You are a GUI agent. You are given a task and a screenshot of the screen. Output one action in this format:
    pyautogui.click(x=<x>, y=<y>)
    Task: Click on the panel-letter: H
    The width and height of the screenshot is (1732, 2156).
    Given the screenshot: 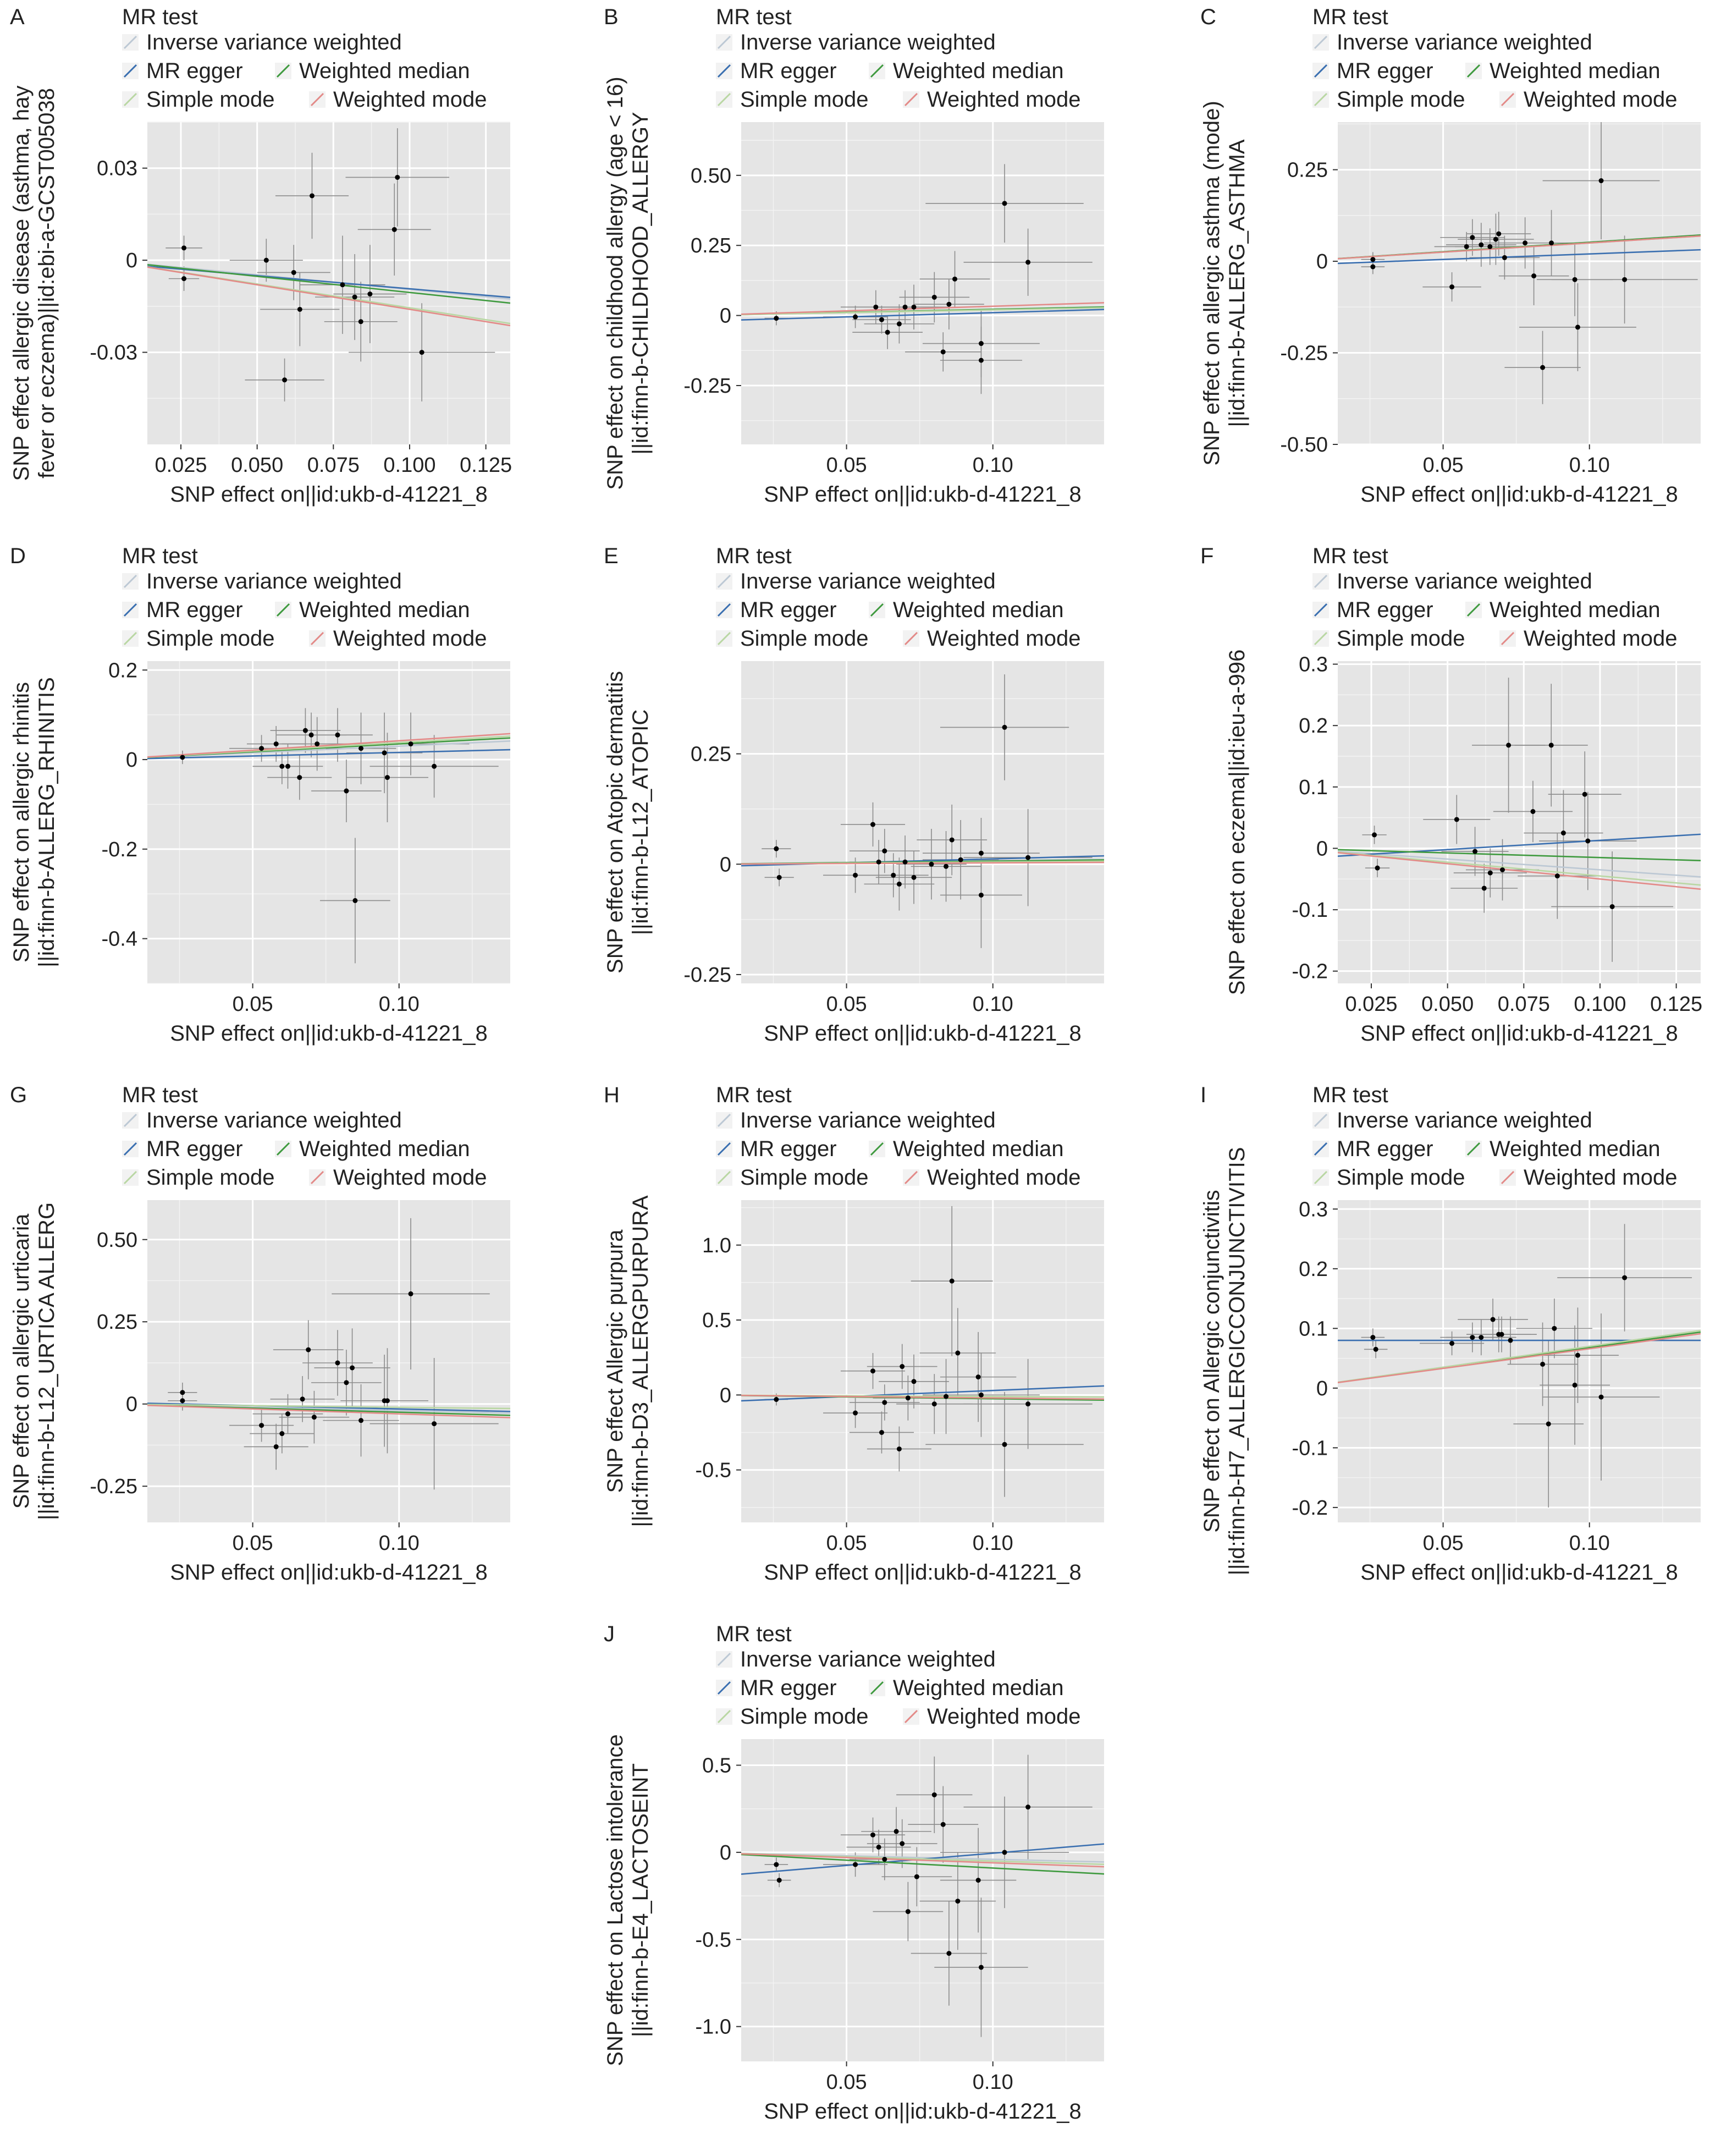 What is the action you would take?
    pyautogui.click(x=612, y=1095)
    